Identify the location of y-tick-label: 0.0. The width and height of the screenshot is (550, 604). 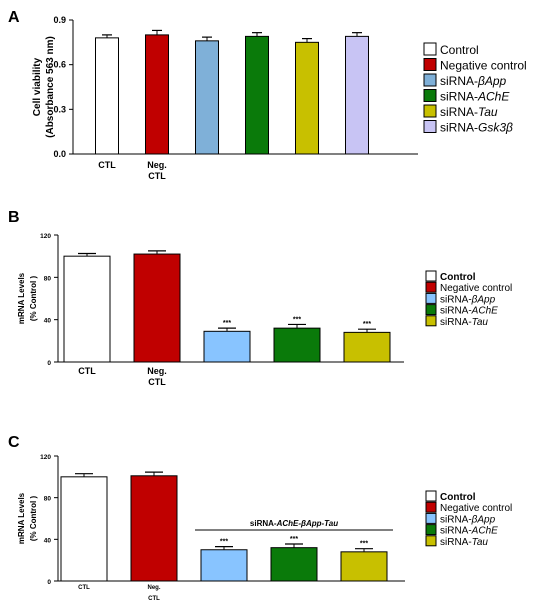
(59, 154).